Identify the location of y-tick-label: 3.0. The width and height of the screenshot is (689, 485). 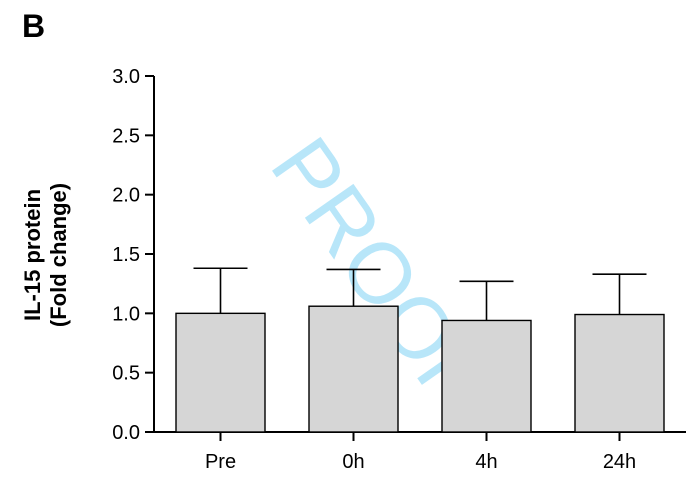
(126, 77).